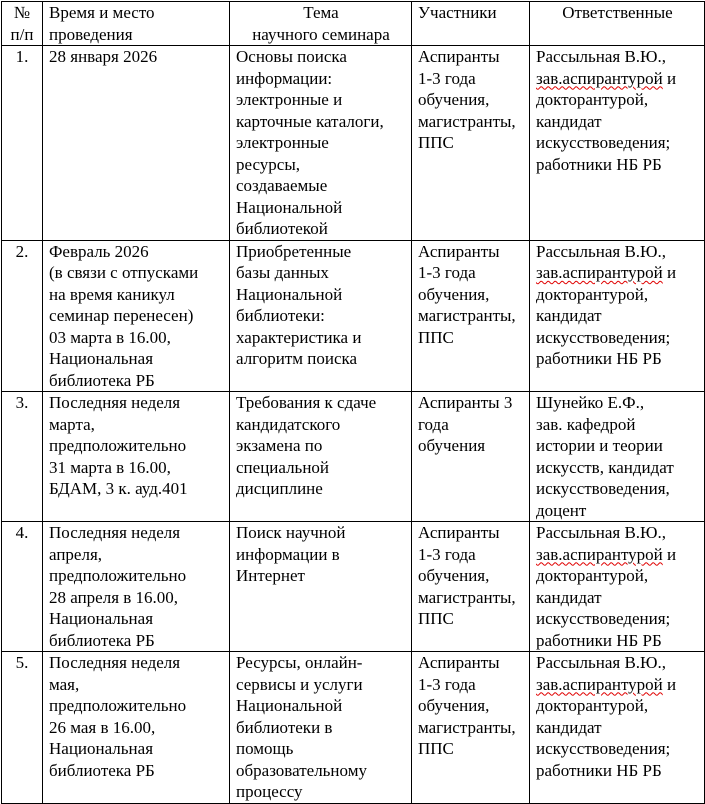 The width and height of the screenshot is (705, 804). I want to click on cell-line: Тема, so click(321, 12).